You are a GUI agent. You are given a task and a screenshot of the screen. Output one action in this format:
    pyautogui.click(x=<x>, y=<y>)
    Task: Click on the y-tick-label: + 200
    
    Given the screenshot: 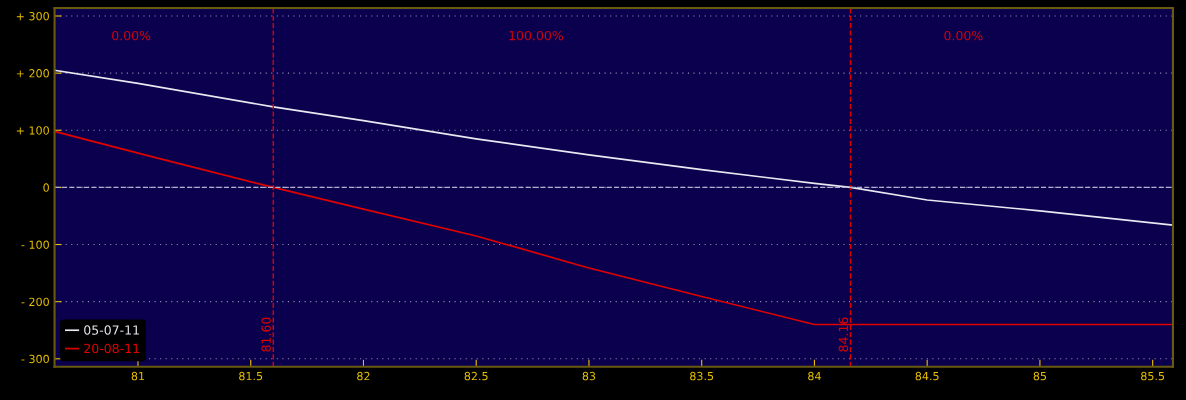 What is the action you would take?
    pyautogui.click(x=32, y=73)
    